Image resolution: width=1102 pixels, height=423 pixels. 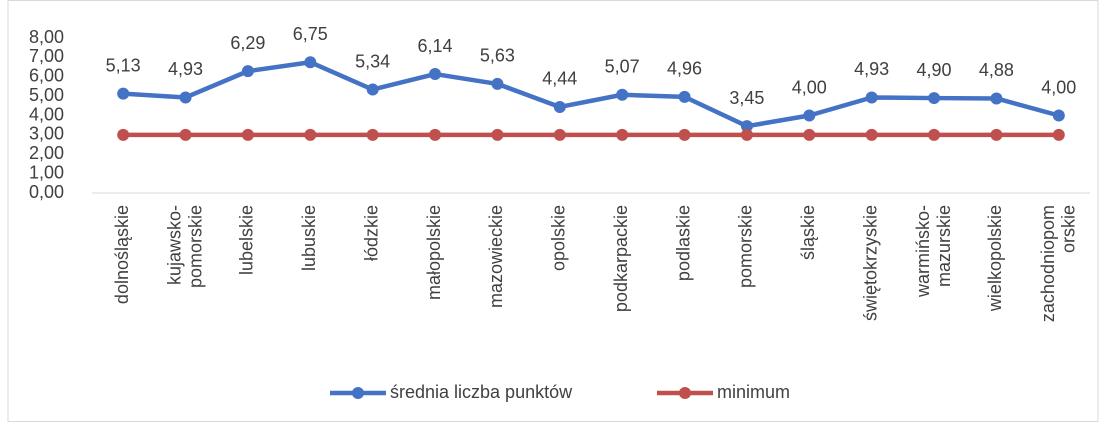 I want to click on data-label: 6,29, so click(x=247, y=43).